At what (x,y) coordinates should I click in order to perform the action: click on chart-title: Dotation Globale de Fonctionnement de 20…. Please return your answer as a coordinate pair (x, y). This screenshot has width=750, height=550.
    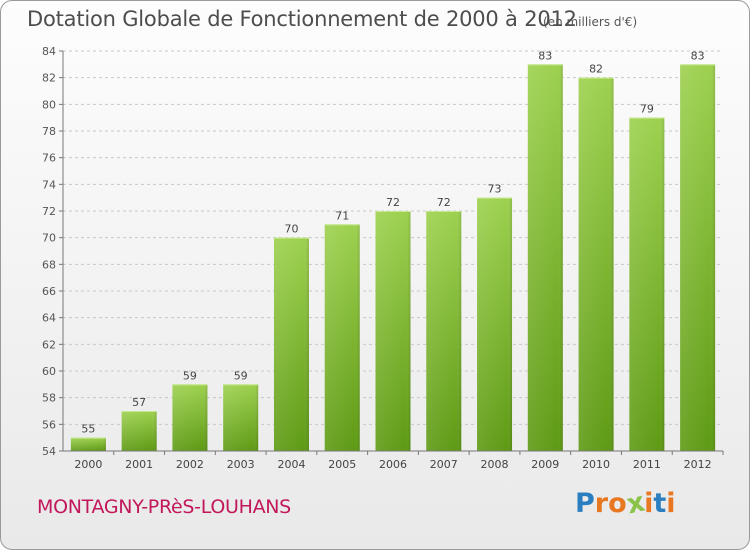
    Looking at the image, I should click on (302, 19).